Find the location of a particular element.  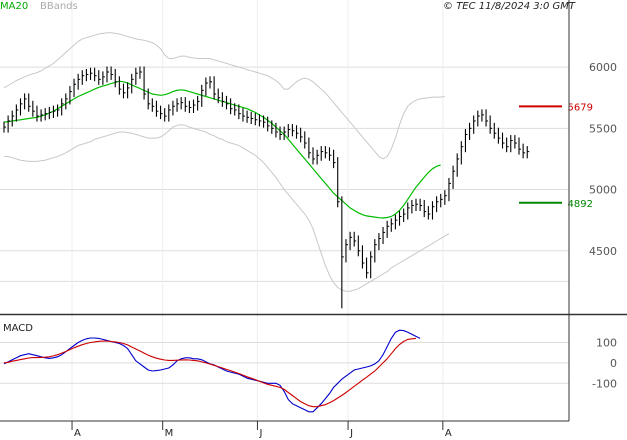

price-y-tick-label: 5000 is located at coordinates (603, 190).